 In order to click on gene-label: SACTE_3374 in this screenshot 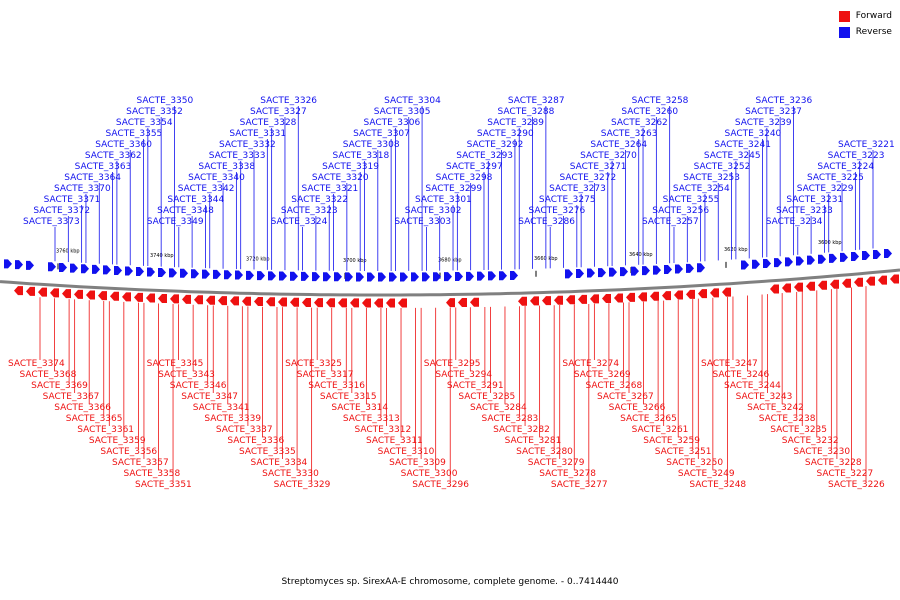, I will do `click(36, 364)`.